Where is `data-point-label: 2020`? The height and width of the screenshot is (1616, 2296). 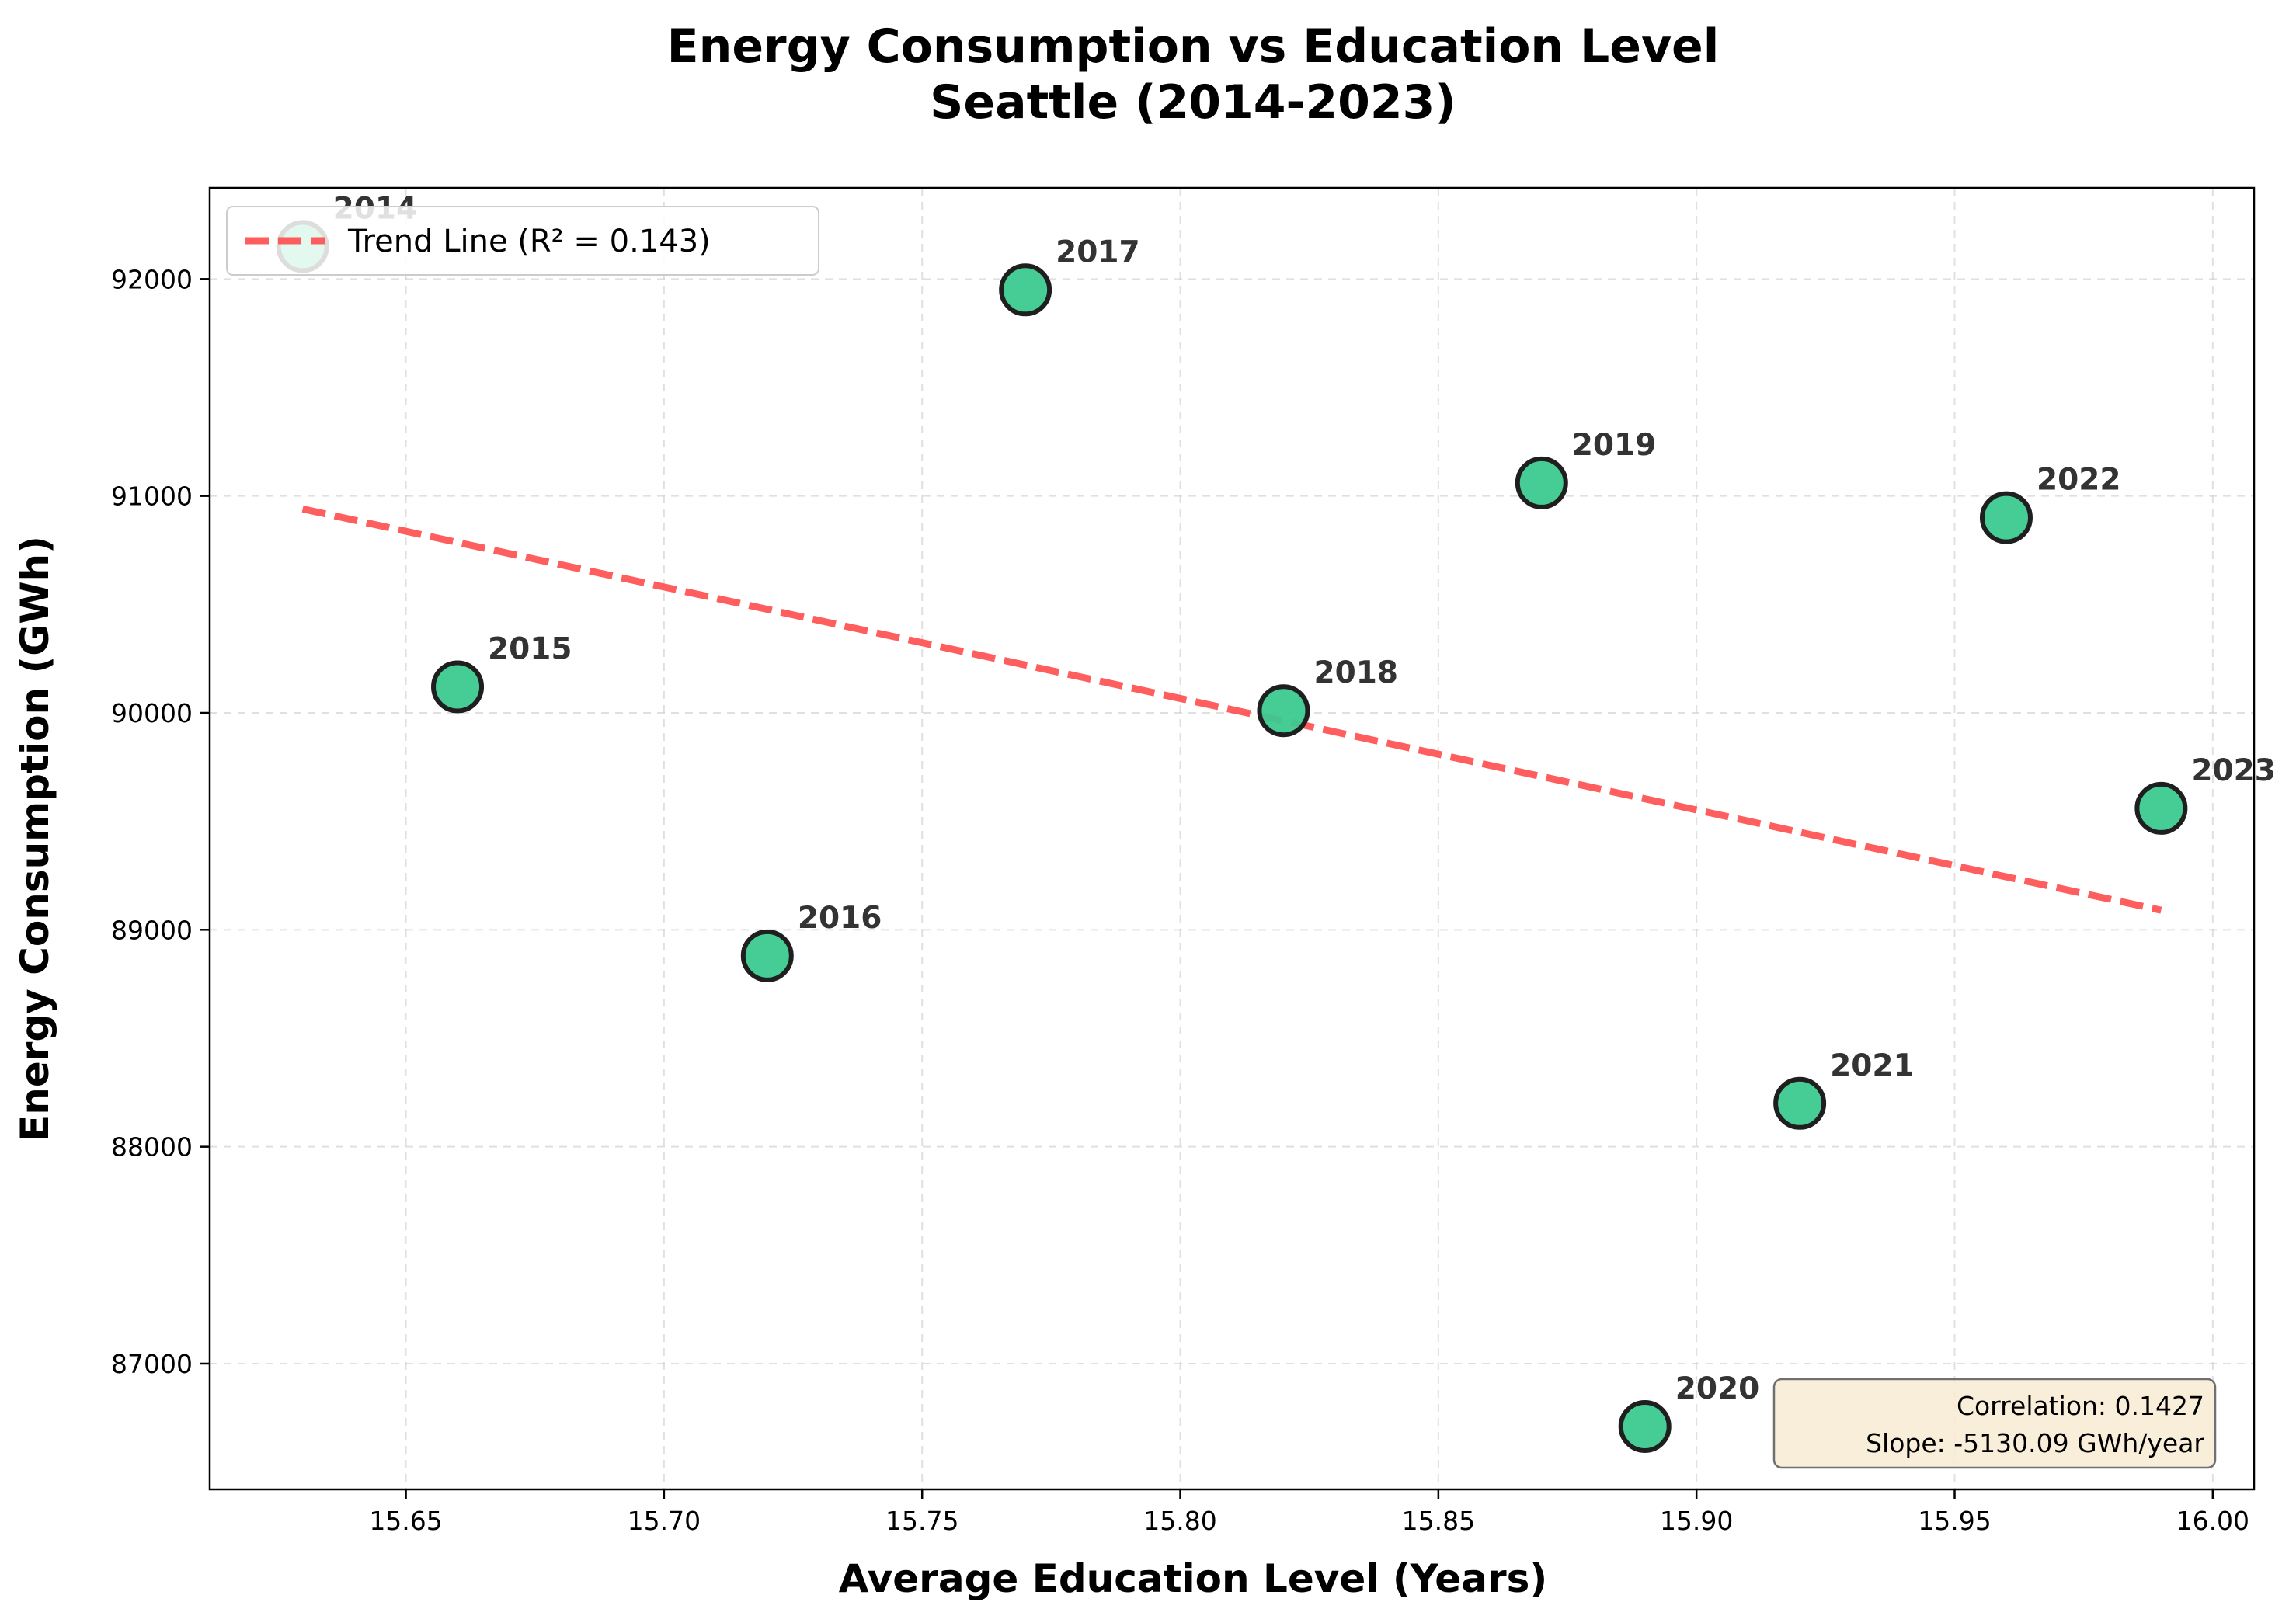 data-point-label: 2020 is located at coordinates (1717, 1388).